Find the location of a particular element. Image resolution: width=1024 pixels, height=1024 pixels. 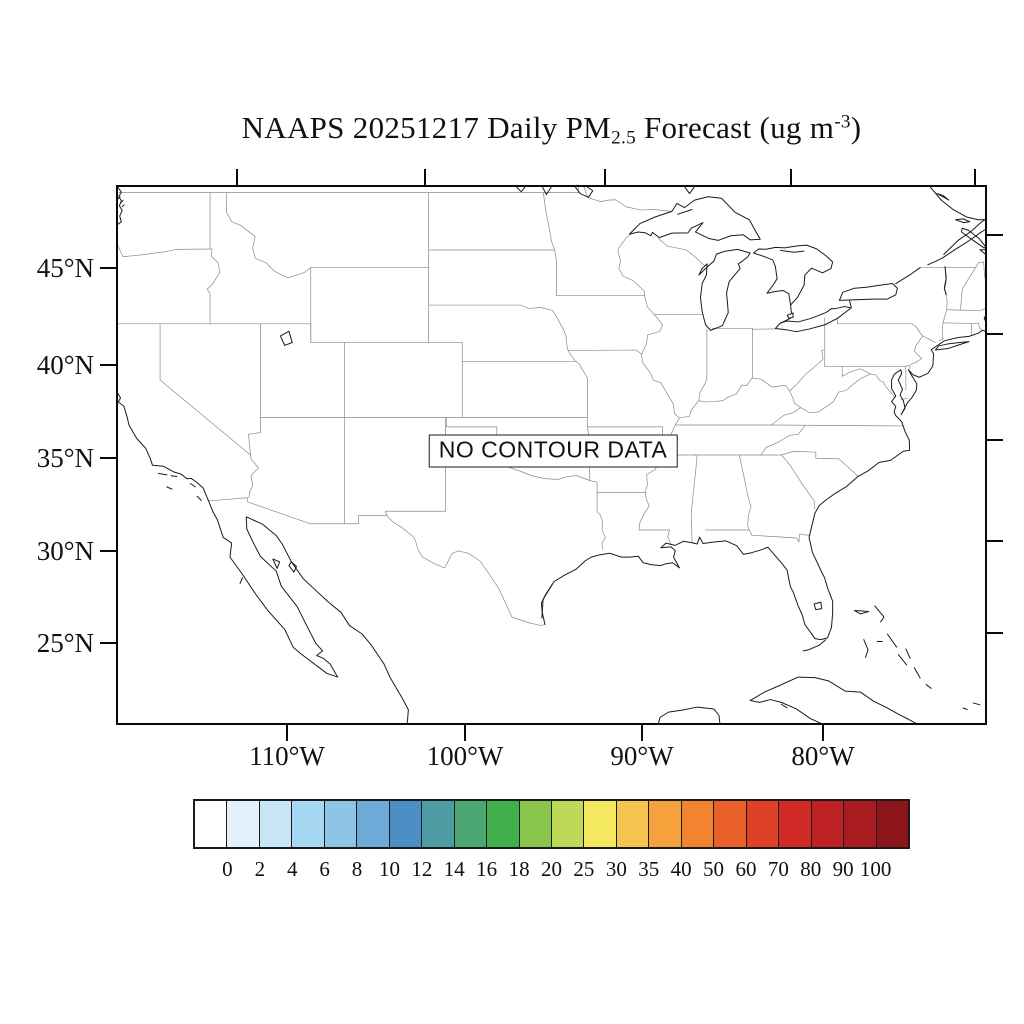

lon-tick-label: 100°W is located at coordinates (465, 756).